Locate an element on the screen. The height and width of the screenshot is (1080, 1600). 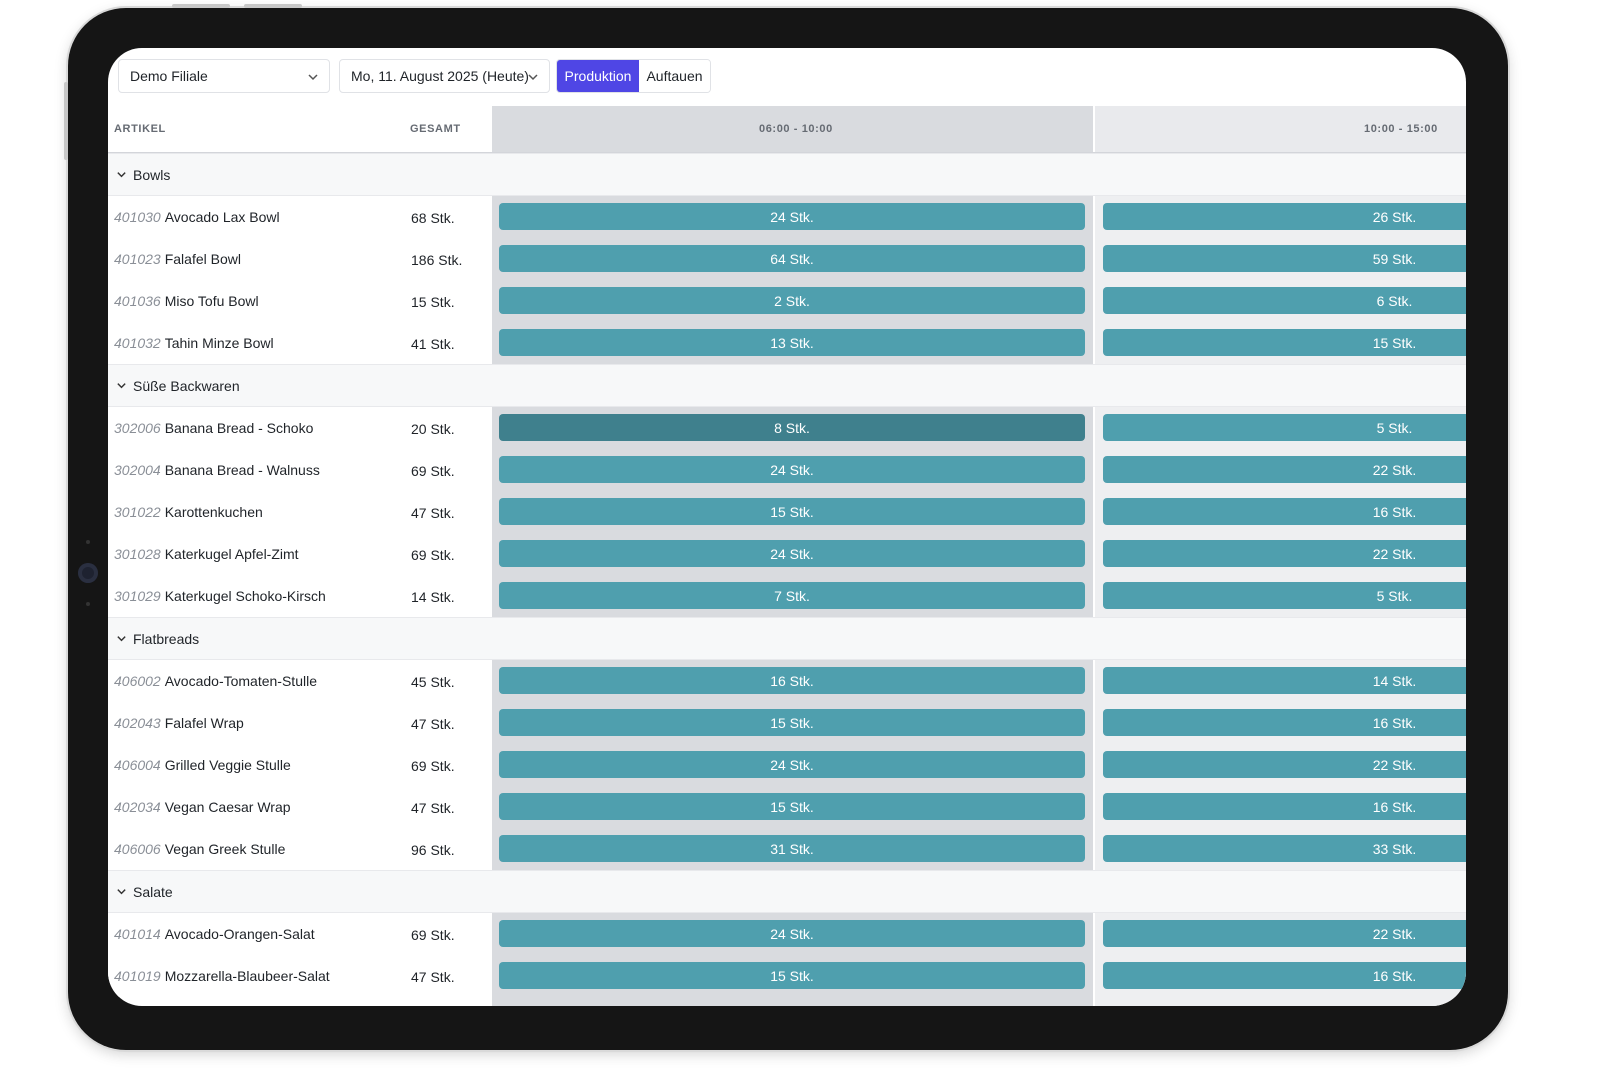
slot-1-quantity-bar: 2 Stk. is located at coordinates (792, 300).